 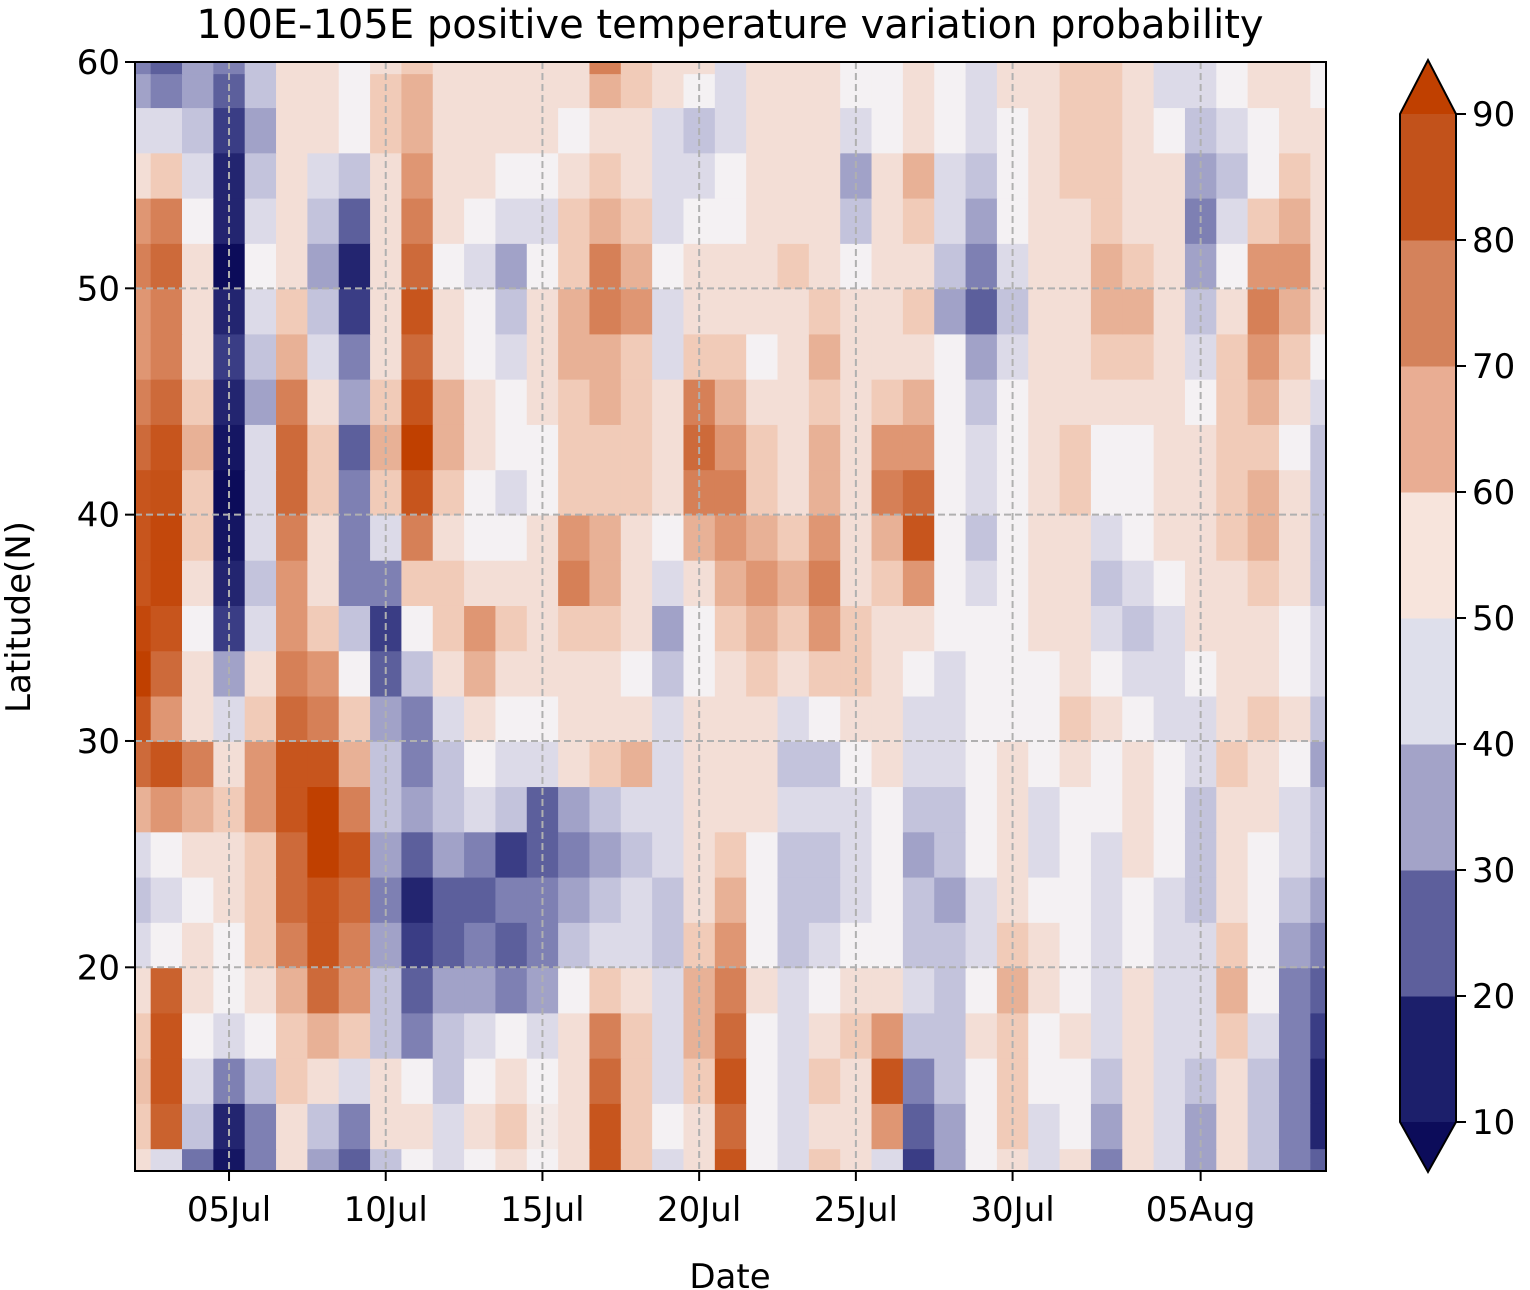 I want to click on x-tick-label: 15Jul, so click(x=542, y=1210).